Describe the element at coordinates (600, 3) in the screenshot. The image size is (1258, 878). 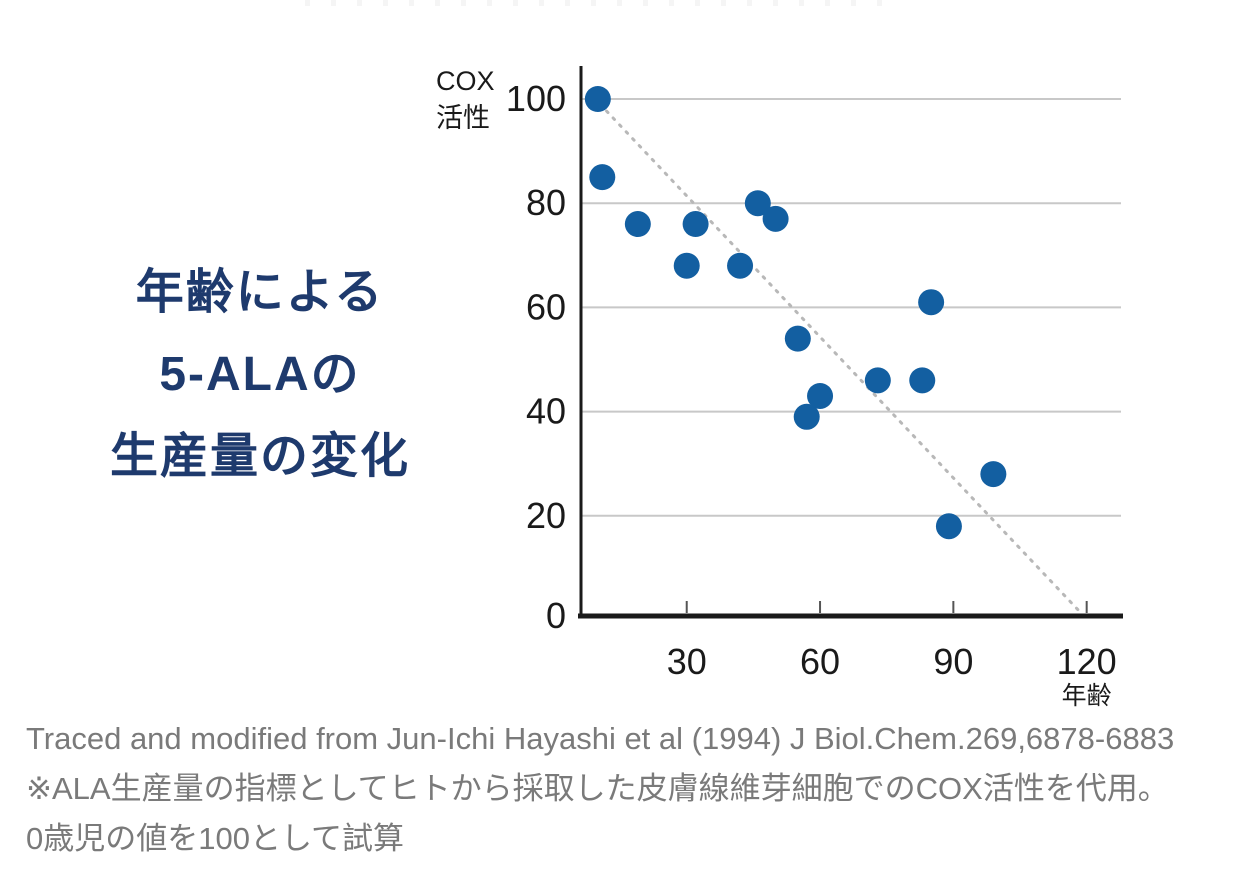
I see `cropped-text-remnant` at that location.